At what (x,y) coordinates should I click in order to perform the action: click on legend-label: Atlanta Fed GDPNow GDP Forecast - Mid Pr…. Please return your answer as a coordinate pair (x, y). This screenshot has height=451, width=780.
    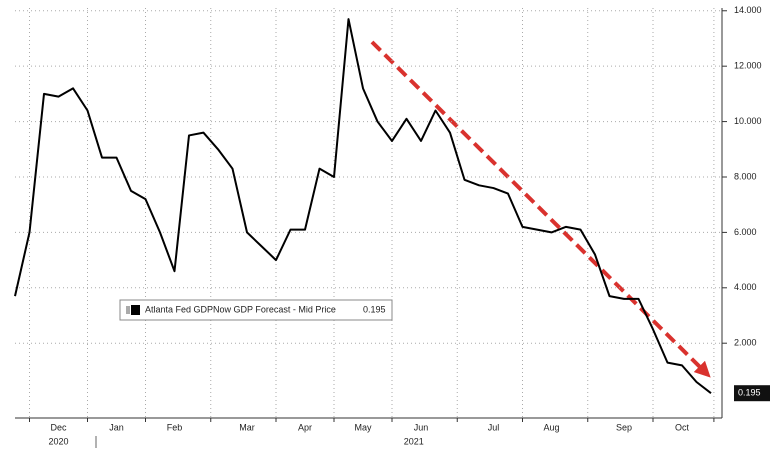
    Looking at the image, I should click on (240, 309).